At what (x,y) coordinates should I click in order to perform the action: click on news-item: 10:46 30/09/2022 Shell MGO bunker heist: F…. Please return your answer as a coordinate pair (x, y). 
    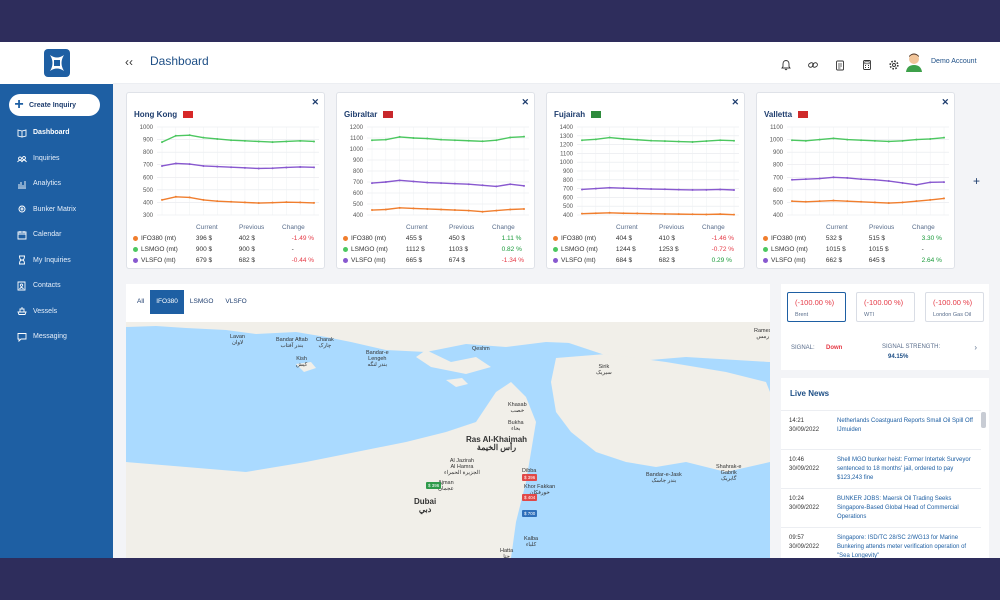
    Looking at the image, I should click on (881, 468).